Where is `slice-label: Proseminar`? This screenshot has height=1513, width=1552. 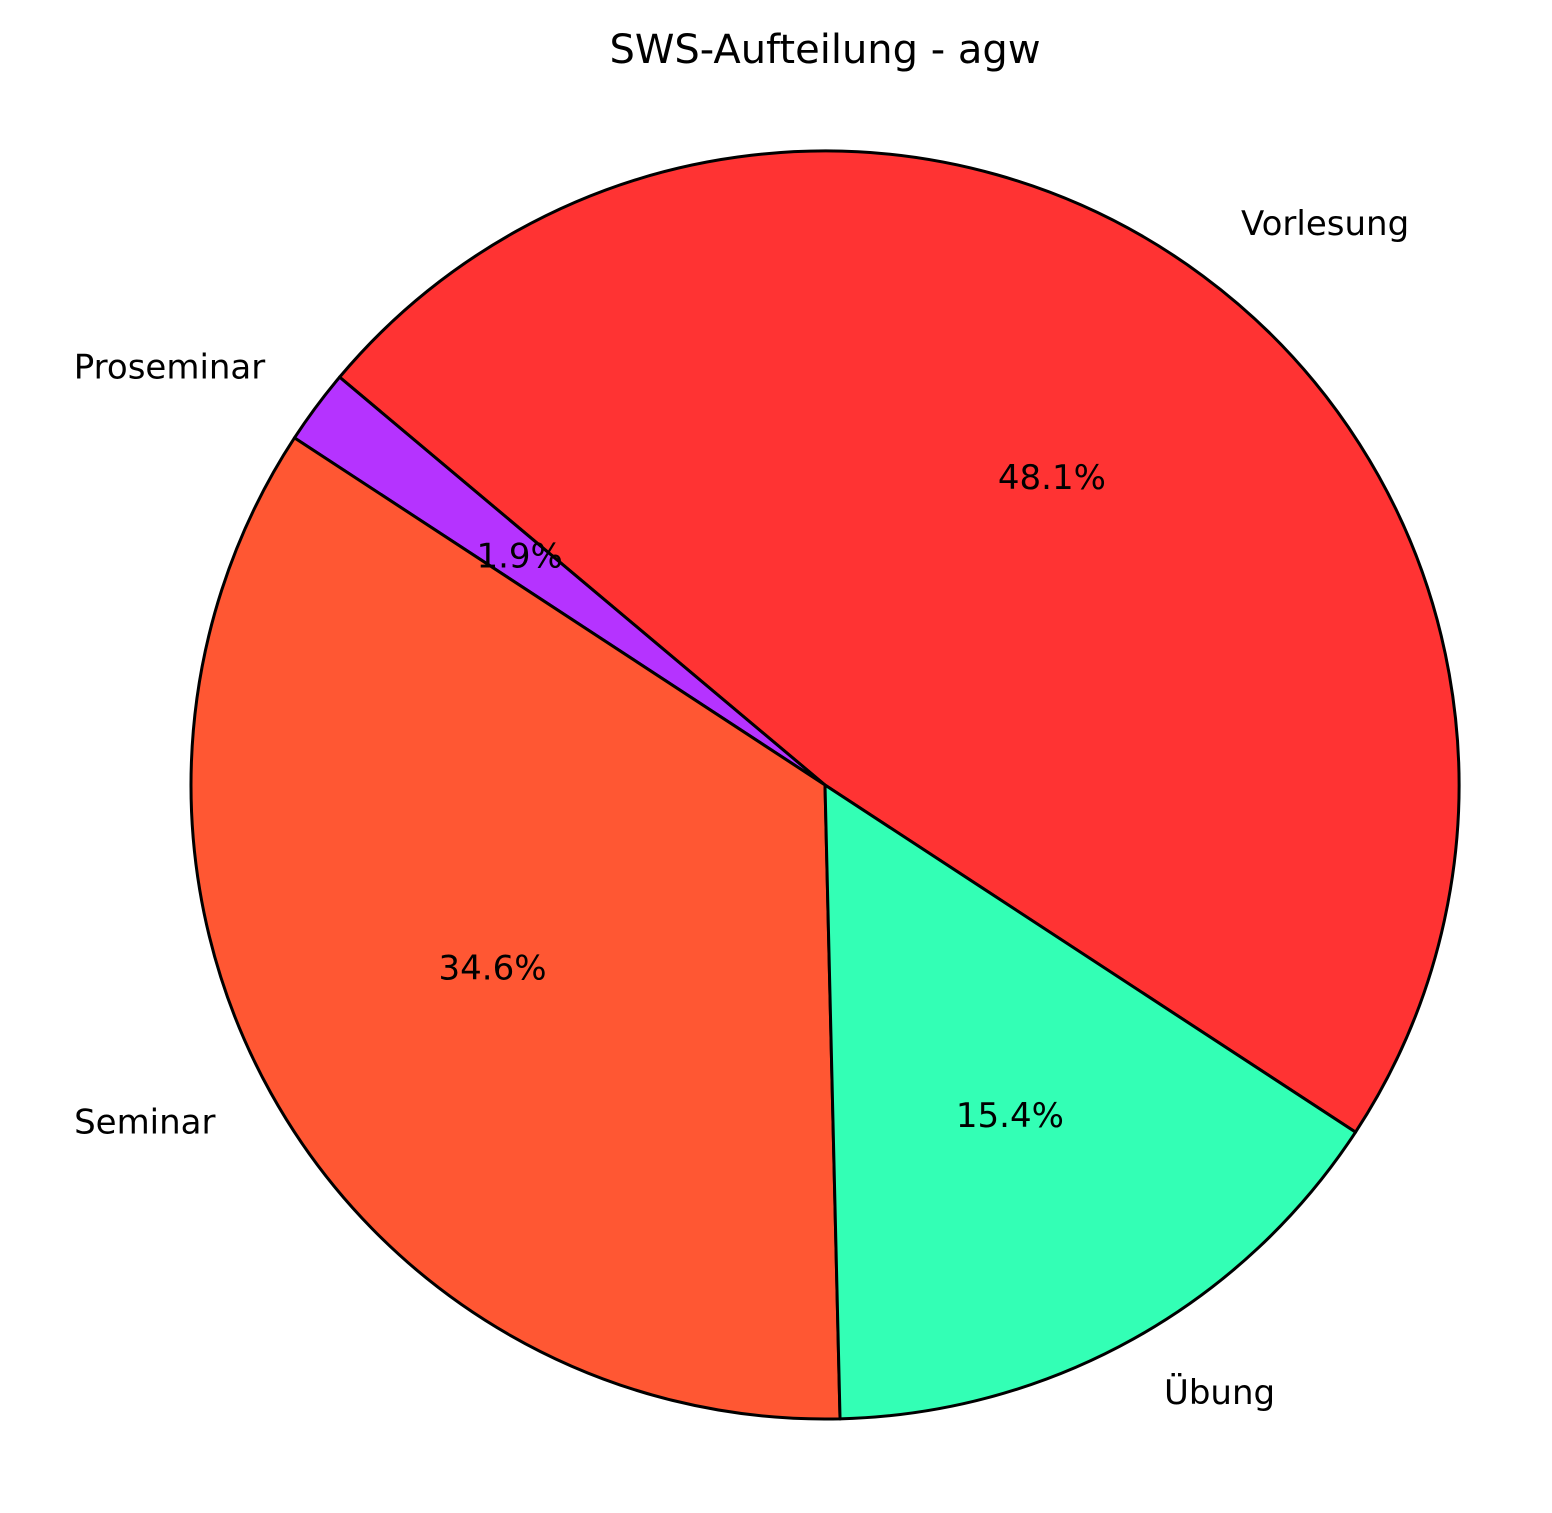 slice-label: Proseminar is located at coordinates (170, 367).